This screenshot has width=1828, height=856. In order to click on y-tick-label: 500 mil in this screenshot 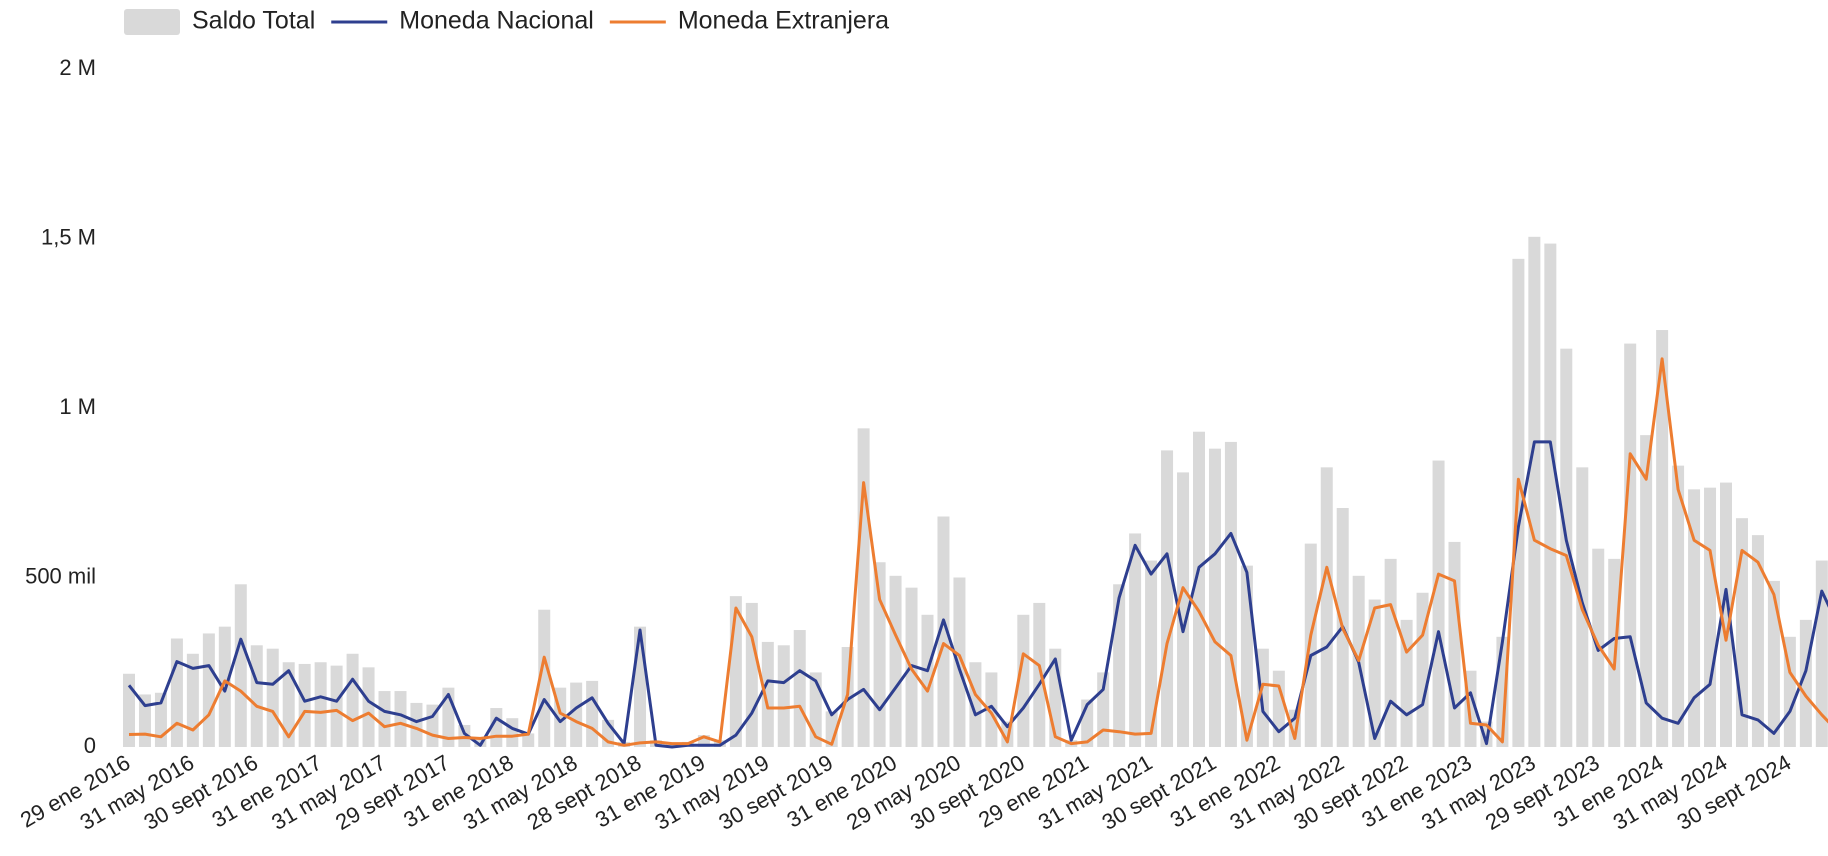, I will do `click(60, 575)`.